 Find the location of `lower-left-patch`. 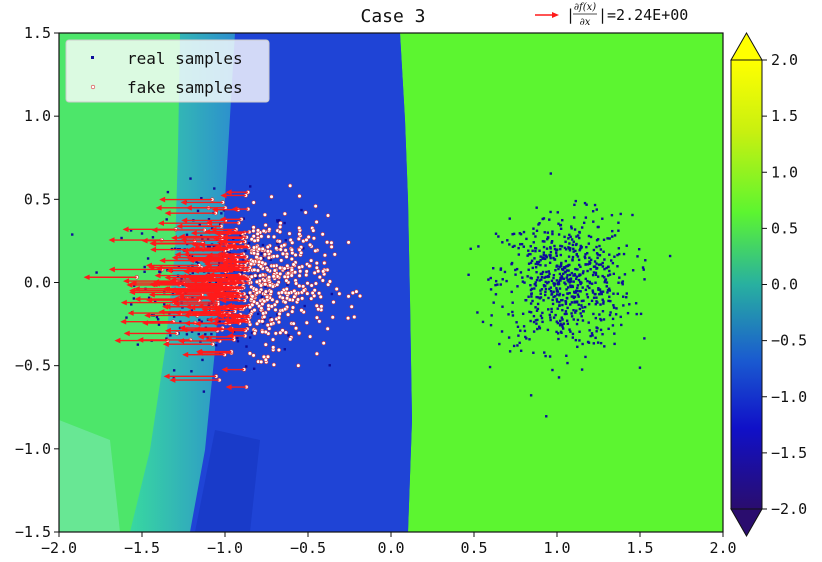

lower-left-patch is located at coordinates (89, 476).